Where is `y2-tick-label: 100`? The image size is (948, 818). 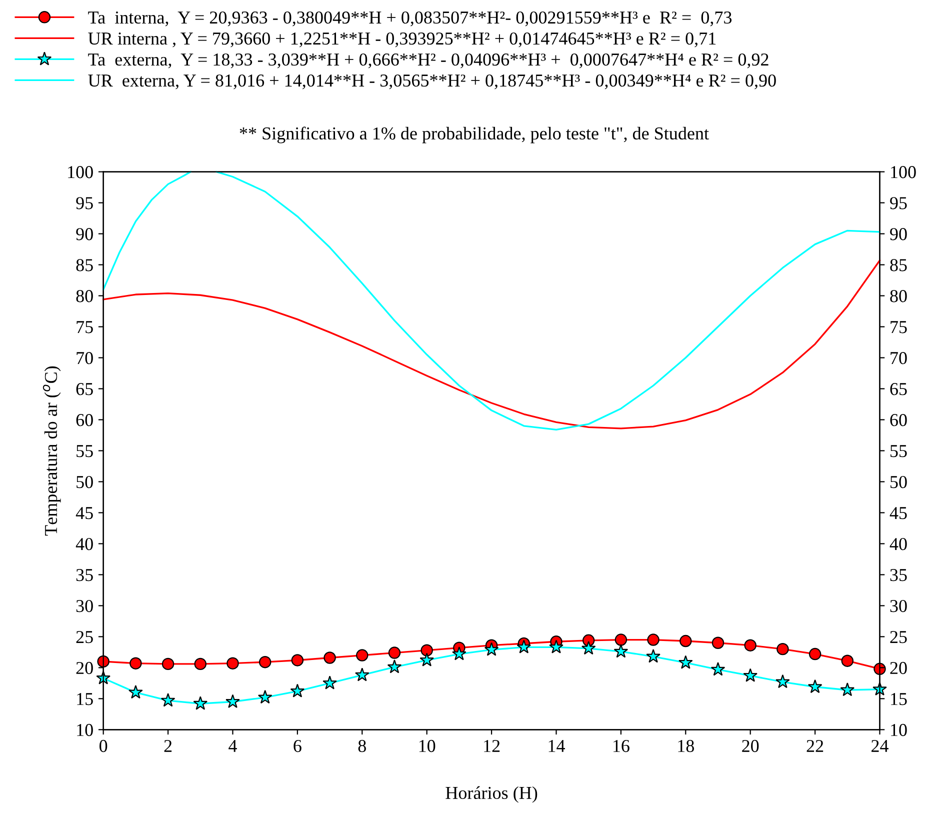 y2-tick-label: 100 is located at coordinates (903, 172).